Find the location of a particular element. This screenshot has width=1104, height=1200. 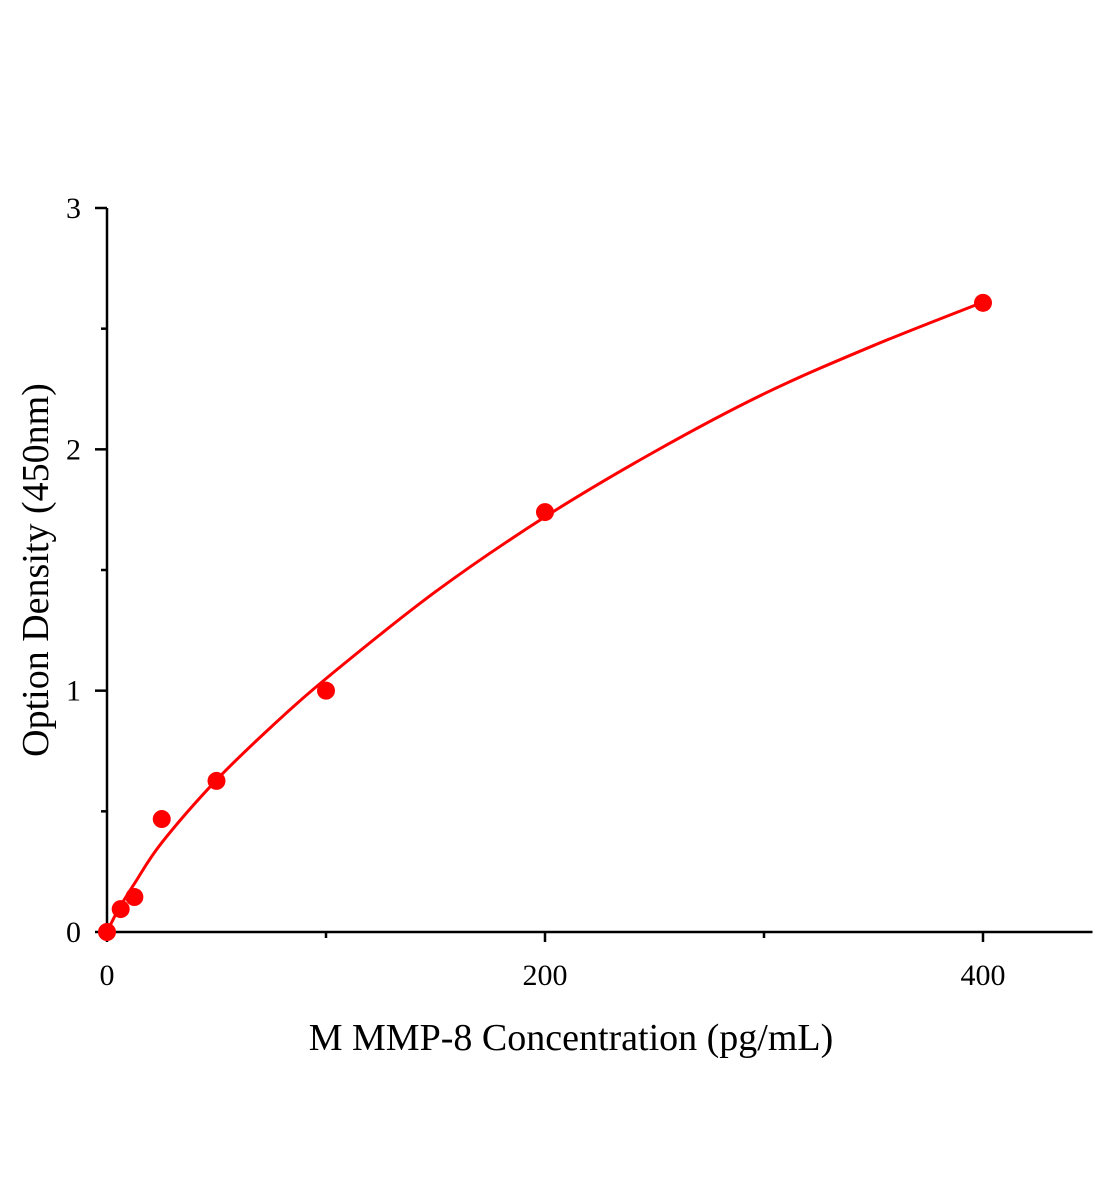

y-axis-title: Option Density (450nm) is located at coordinates (36, 570).